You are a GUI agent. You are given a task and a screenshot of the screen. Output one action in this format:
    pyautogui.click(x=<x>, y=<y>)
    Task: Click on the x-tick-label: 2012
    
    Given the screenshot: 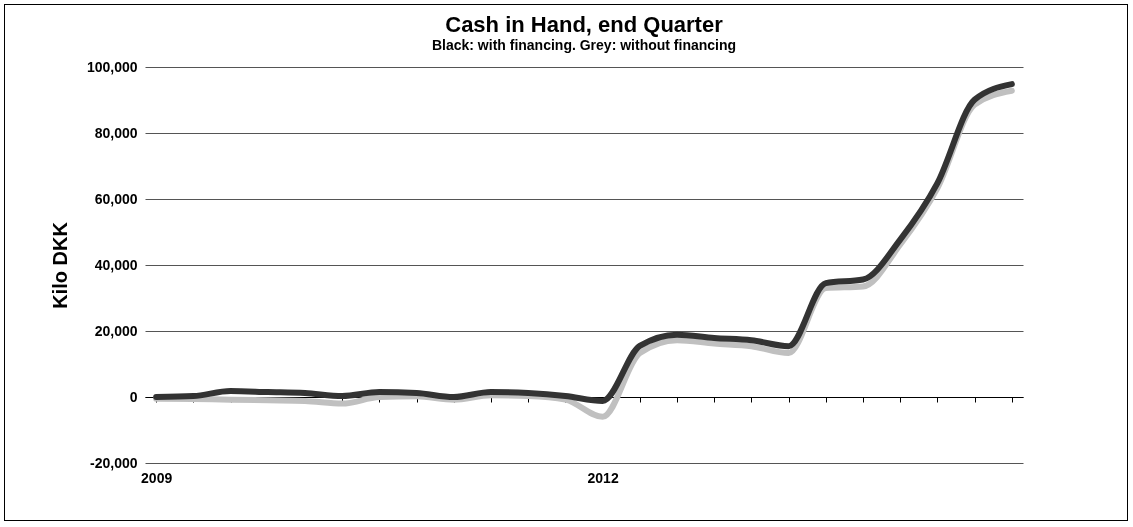 What is the action you would take?
    pyautogui.click(x=603, y=477)
    